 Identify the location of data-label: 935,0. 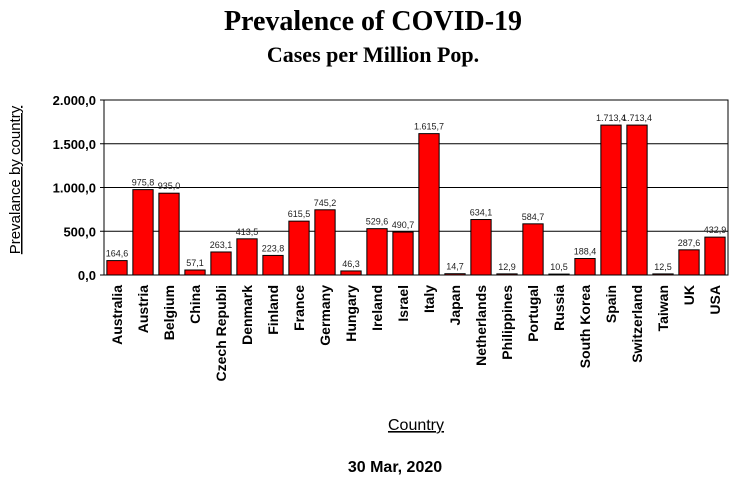
(169, 186).